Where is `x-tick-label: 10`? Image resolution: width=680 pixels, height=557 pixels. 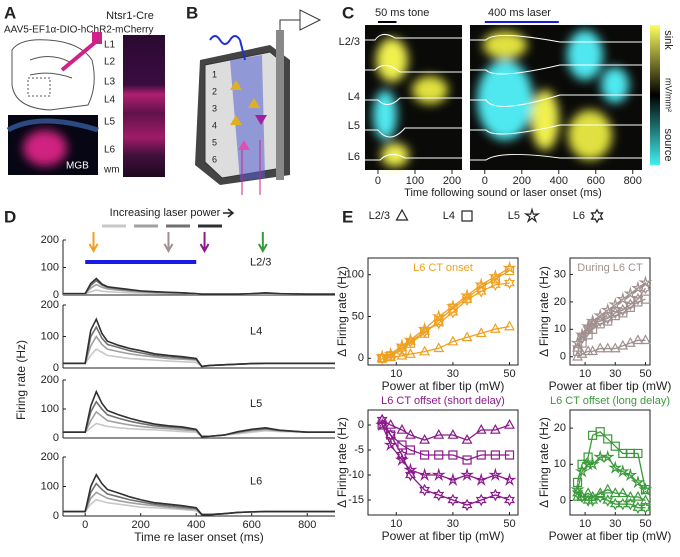 x-tick-label: 10 is located at coordinates (585, 374).